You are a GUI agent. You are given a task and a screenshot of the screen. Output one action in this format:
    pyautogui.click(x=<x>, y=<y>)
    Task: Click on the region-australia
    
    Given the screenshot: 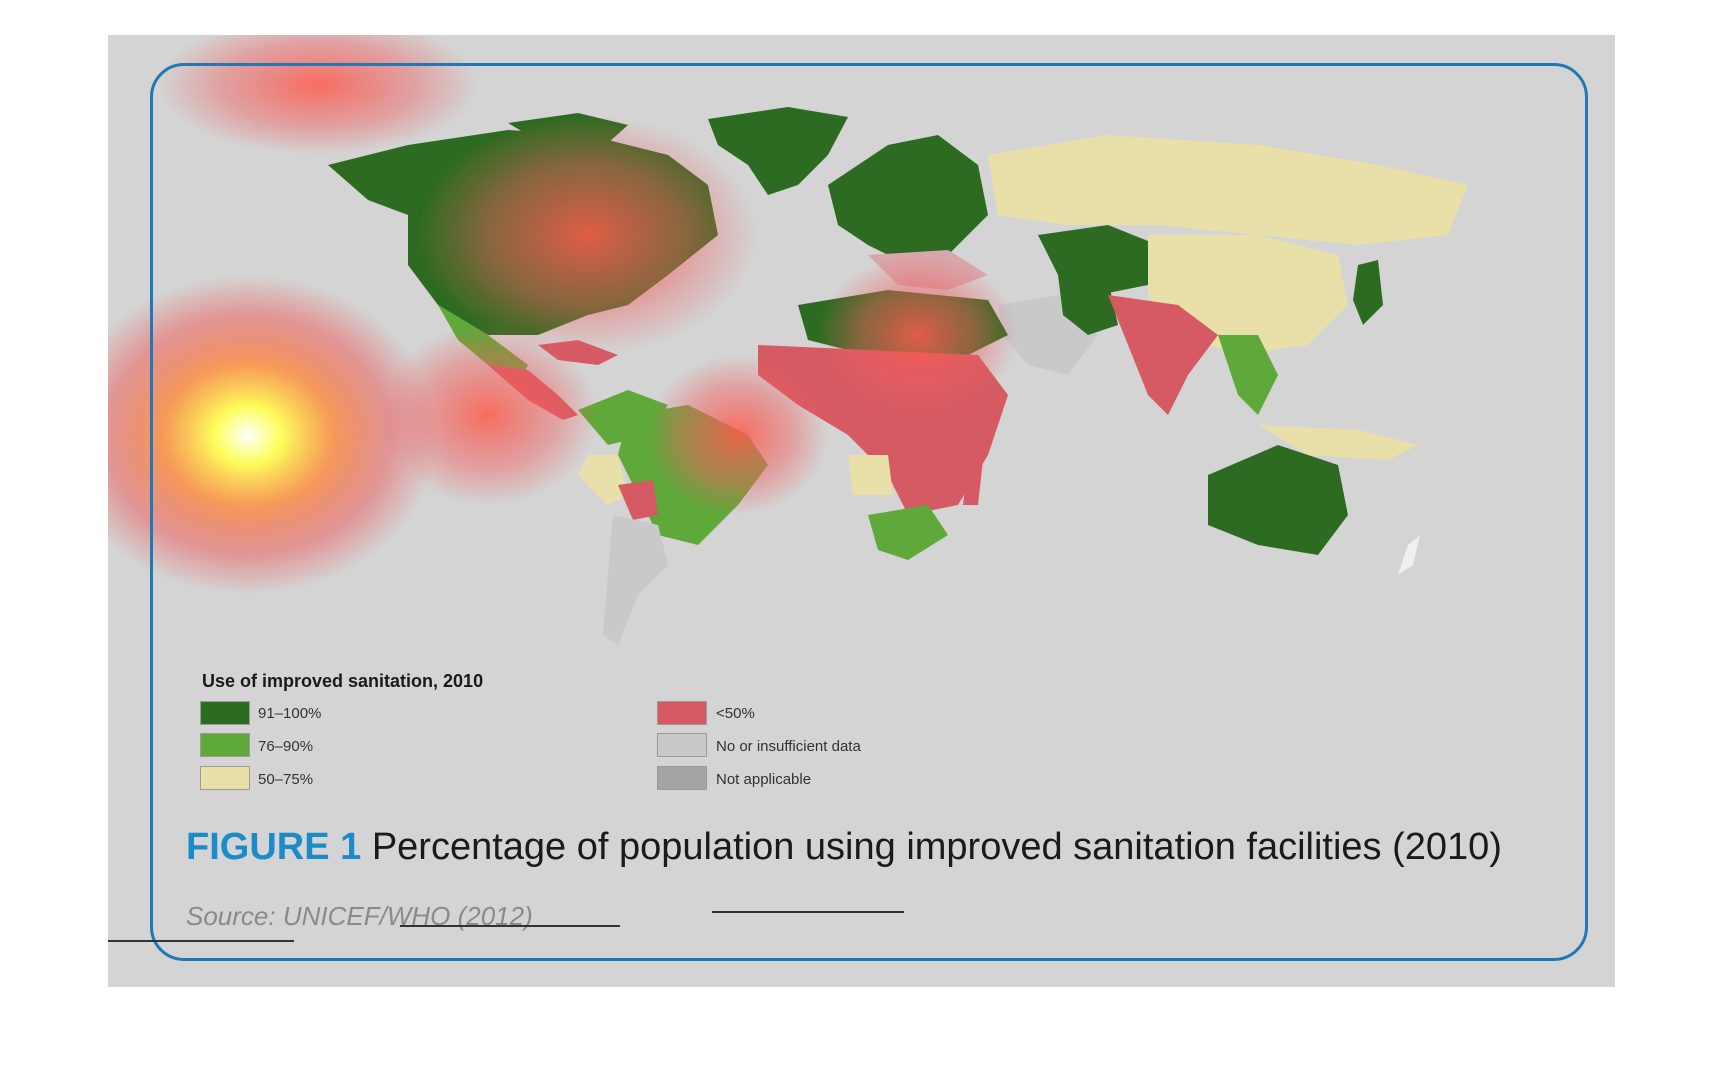 What is the action you would take?
    pyautogui.click(x=1278, y=500)
    